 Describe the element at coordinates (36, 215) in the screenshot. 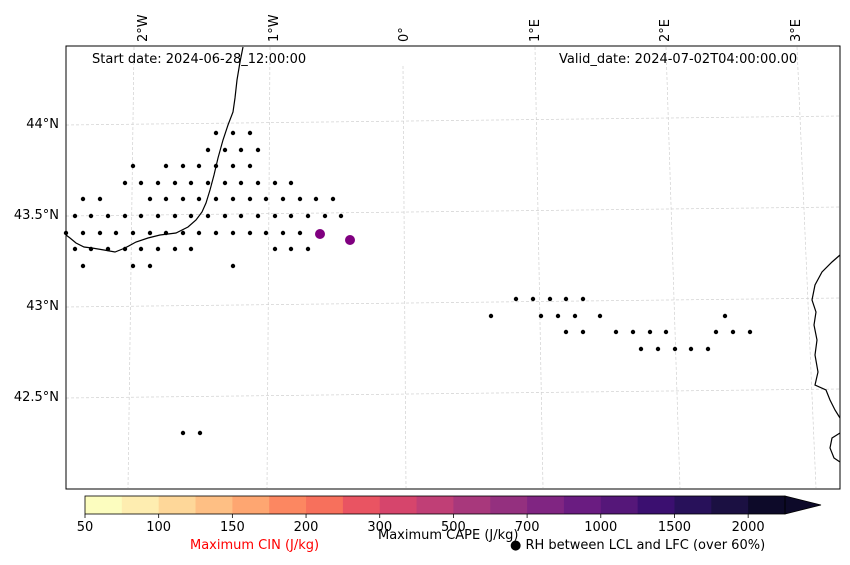

I see `lat-label: 43.5°N` at that location.